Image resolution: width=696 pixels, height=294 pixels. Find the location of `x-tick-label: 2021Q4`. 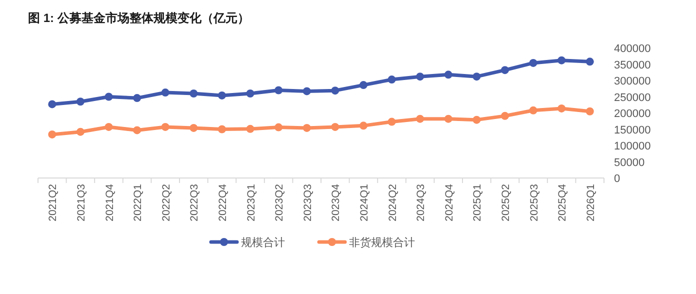

x-tick-label: 2021Q4 is located at coordinates (110, 203).